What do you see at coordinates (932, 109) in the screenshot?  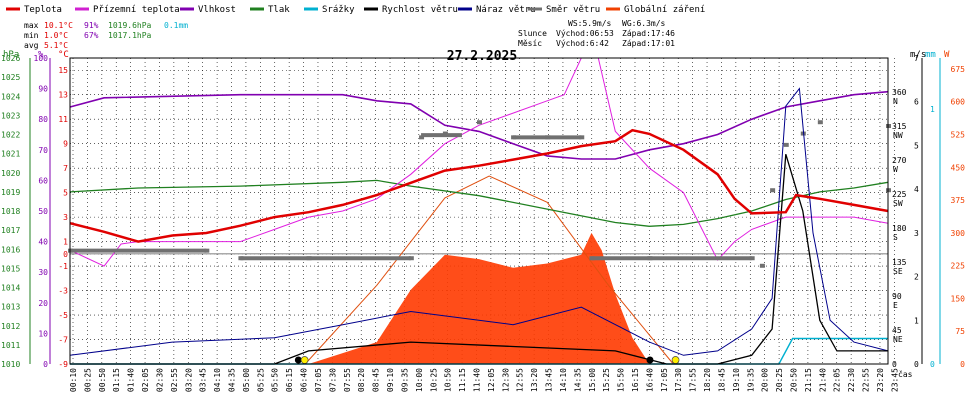 I see `rain-tick: 1` at bounding box center [932, 109].